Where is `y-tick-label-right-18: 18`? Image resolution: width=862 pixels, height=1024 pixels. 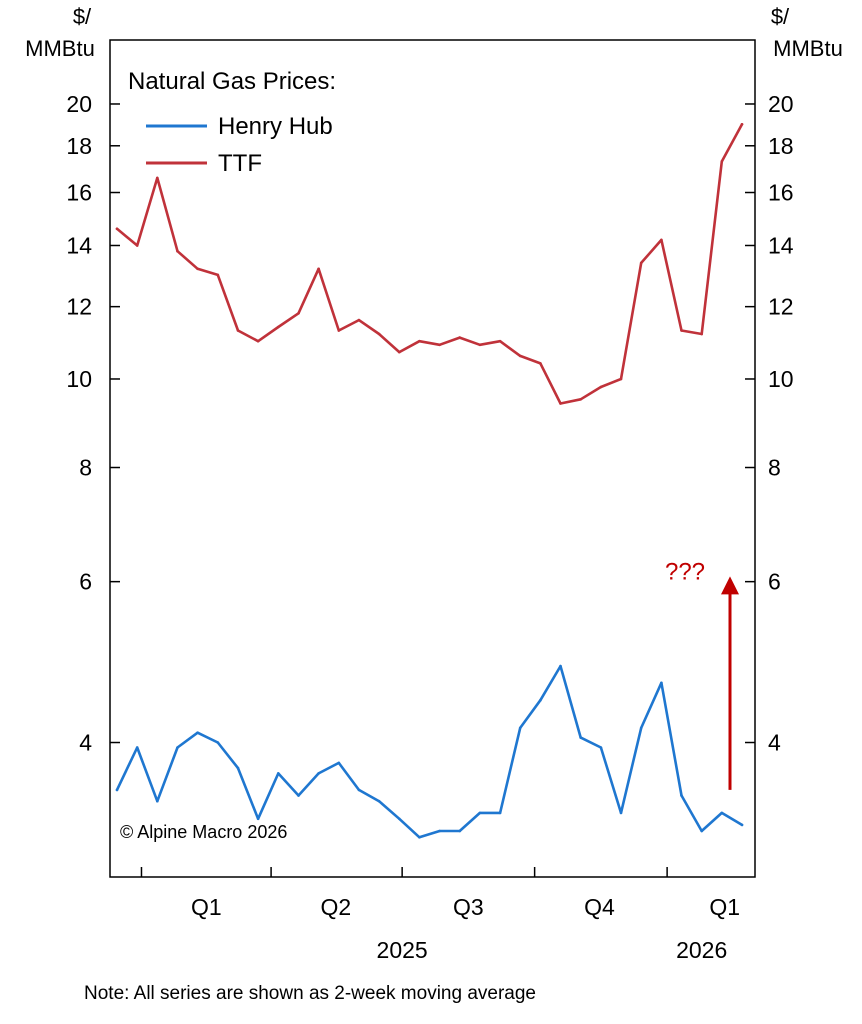
y-tick-label-right-18: 18 is located at coordinates (781, 146).